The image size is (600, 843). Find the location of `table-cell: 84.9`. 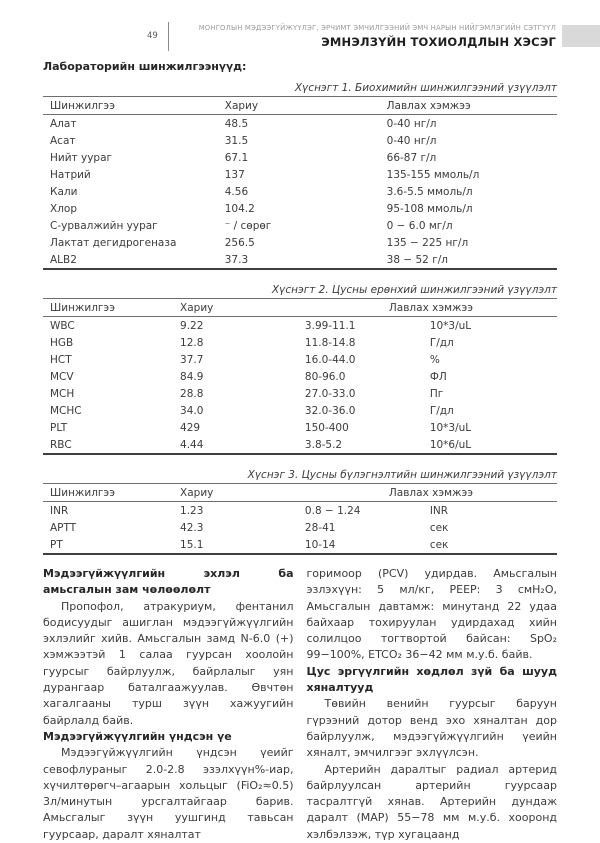

table-cell: 84.9 is located at coordinates (192, 376).